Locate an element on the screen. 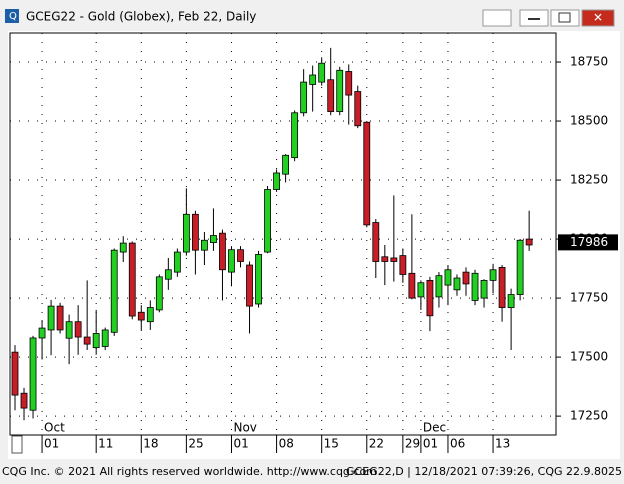 The image size is (624, 484). maximize-button is located at coordinates (565, 18).